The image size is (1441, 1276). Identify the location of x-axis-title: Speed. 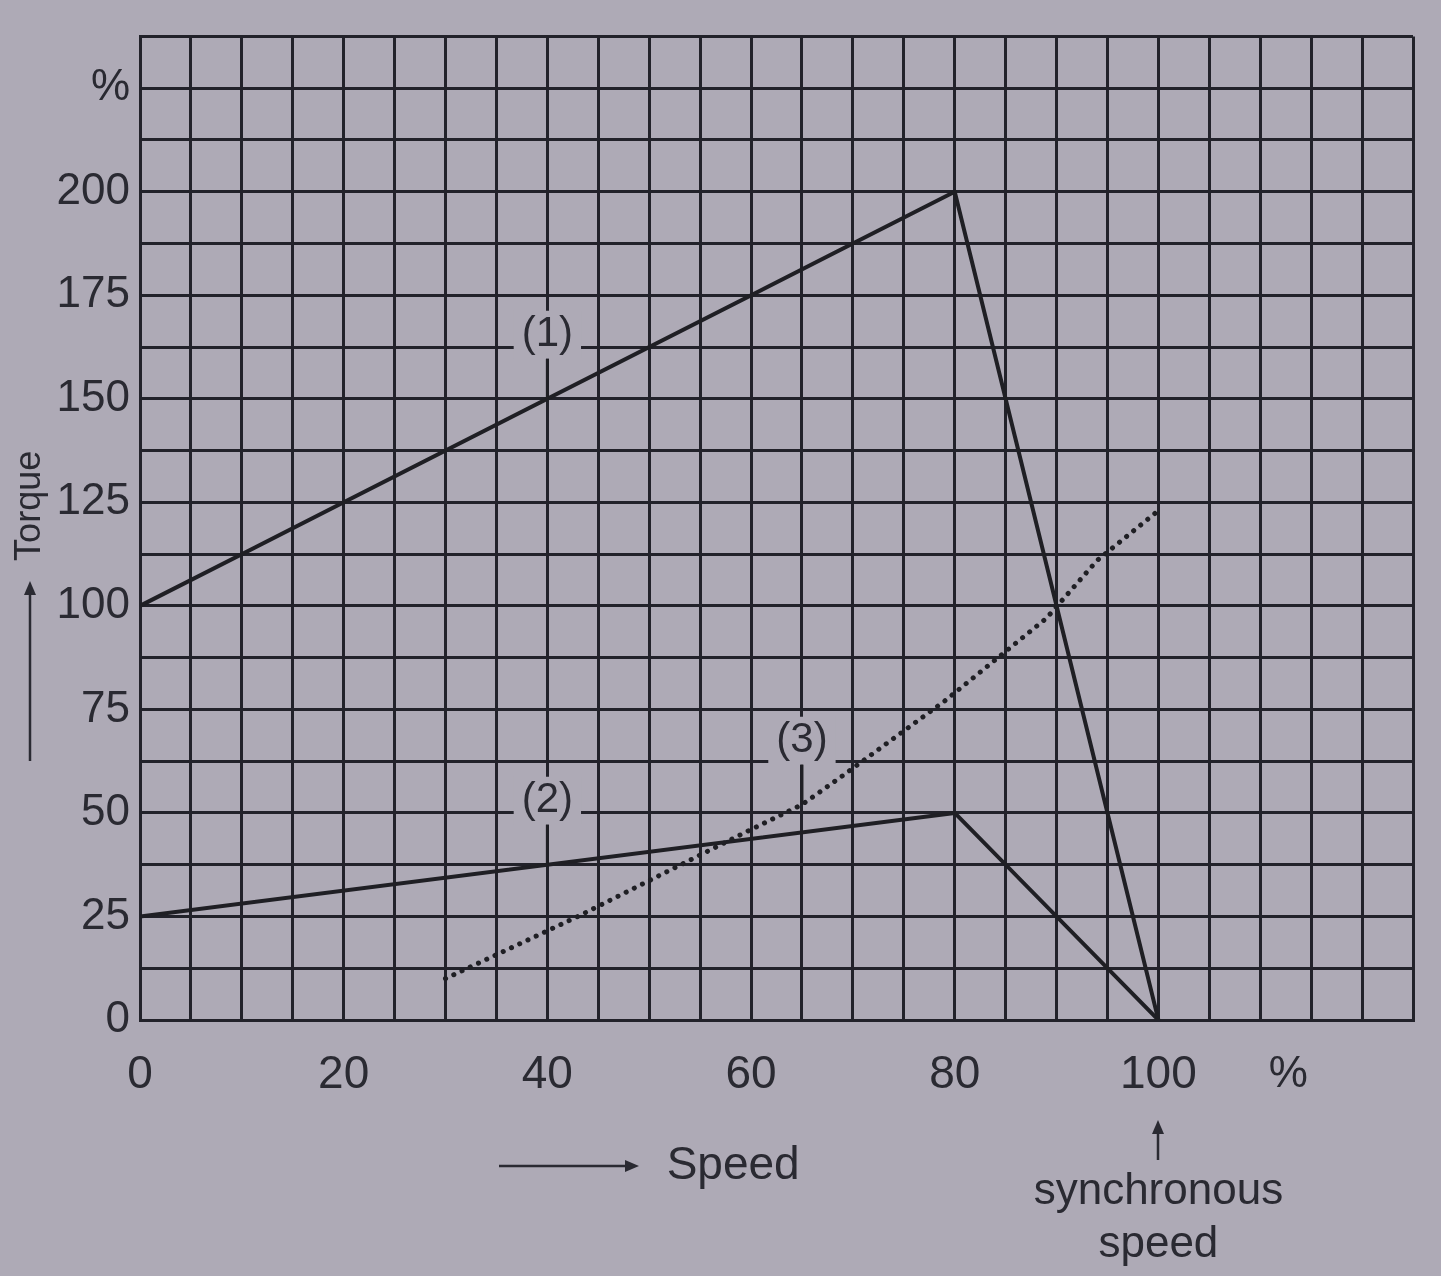
(733, 1162).